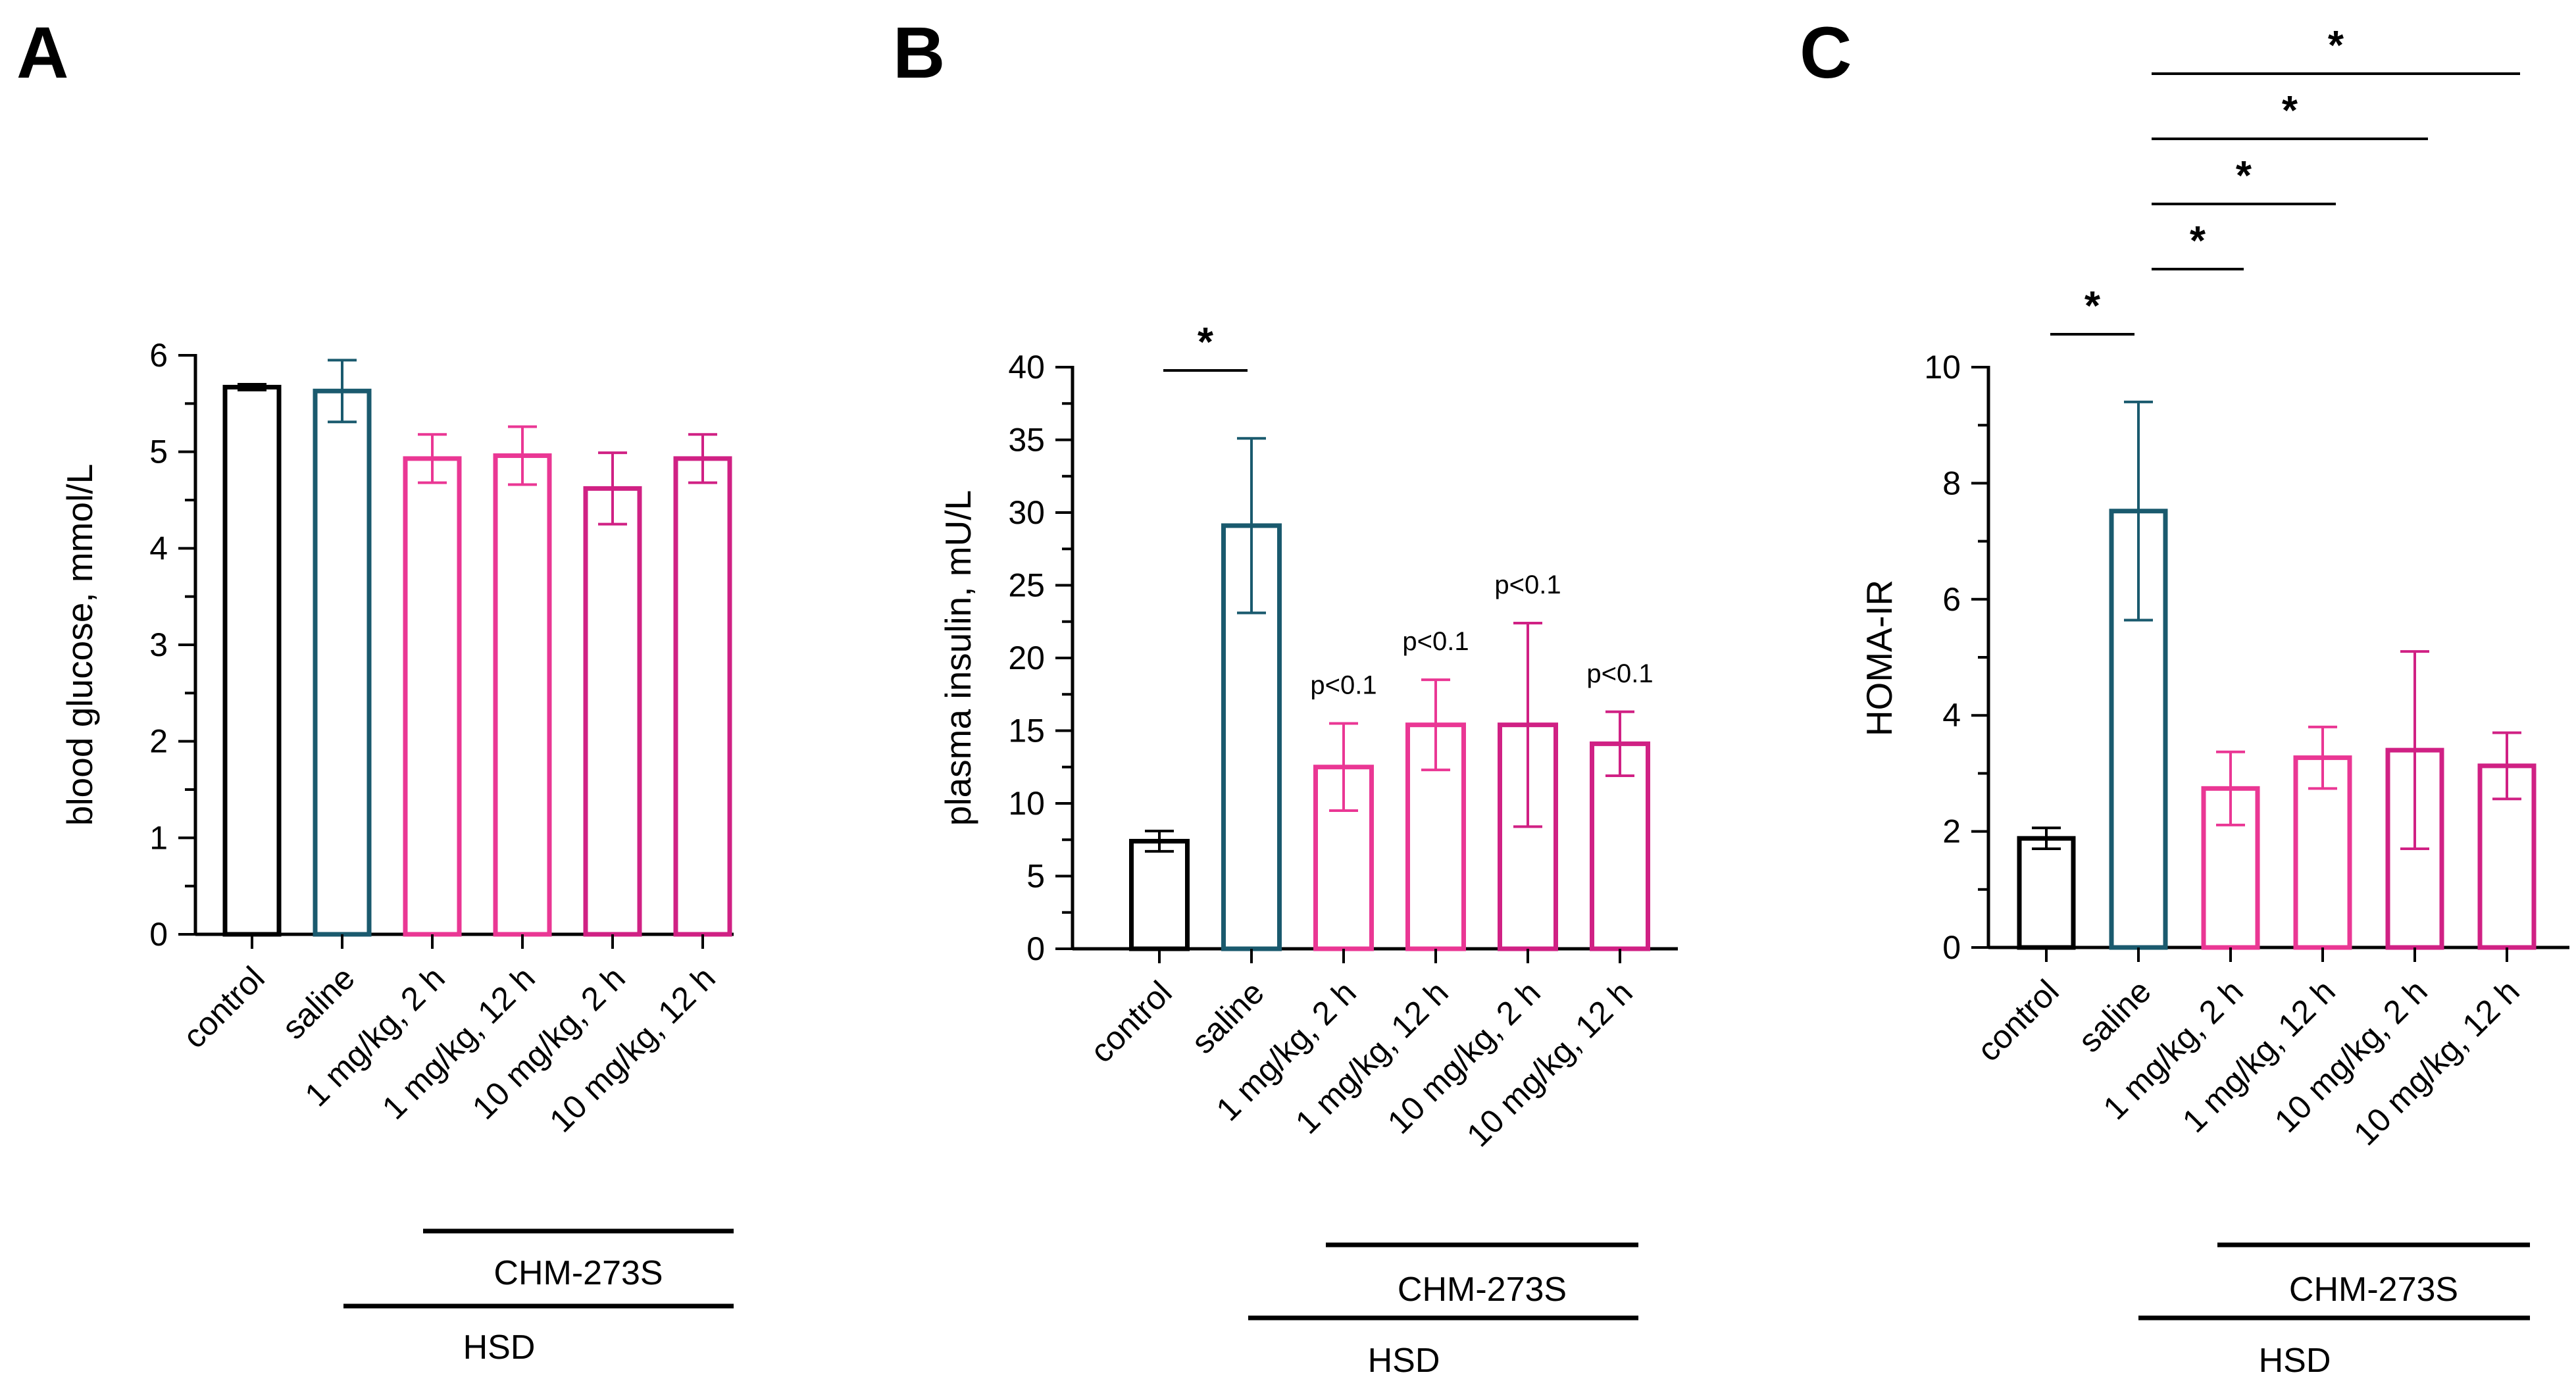  Describe the element at coordinates (1026, 512) in the screenshot. I see `y-tick-label: 30` at that location.